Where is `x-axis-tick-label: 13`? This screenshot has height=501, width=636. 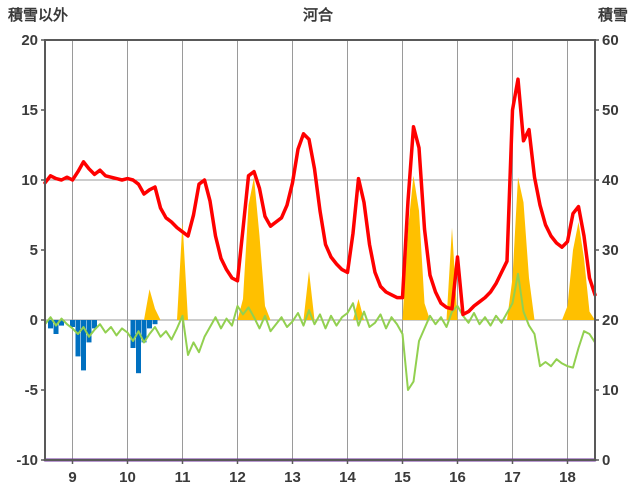 x-axis-tick-label: 13 is located at coordinates (292, 477).